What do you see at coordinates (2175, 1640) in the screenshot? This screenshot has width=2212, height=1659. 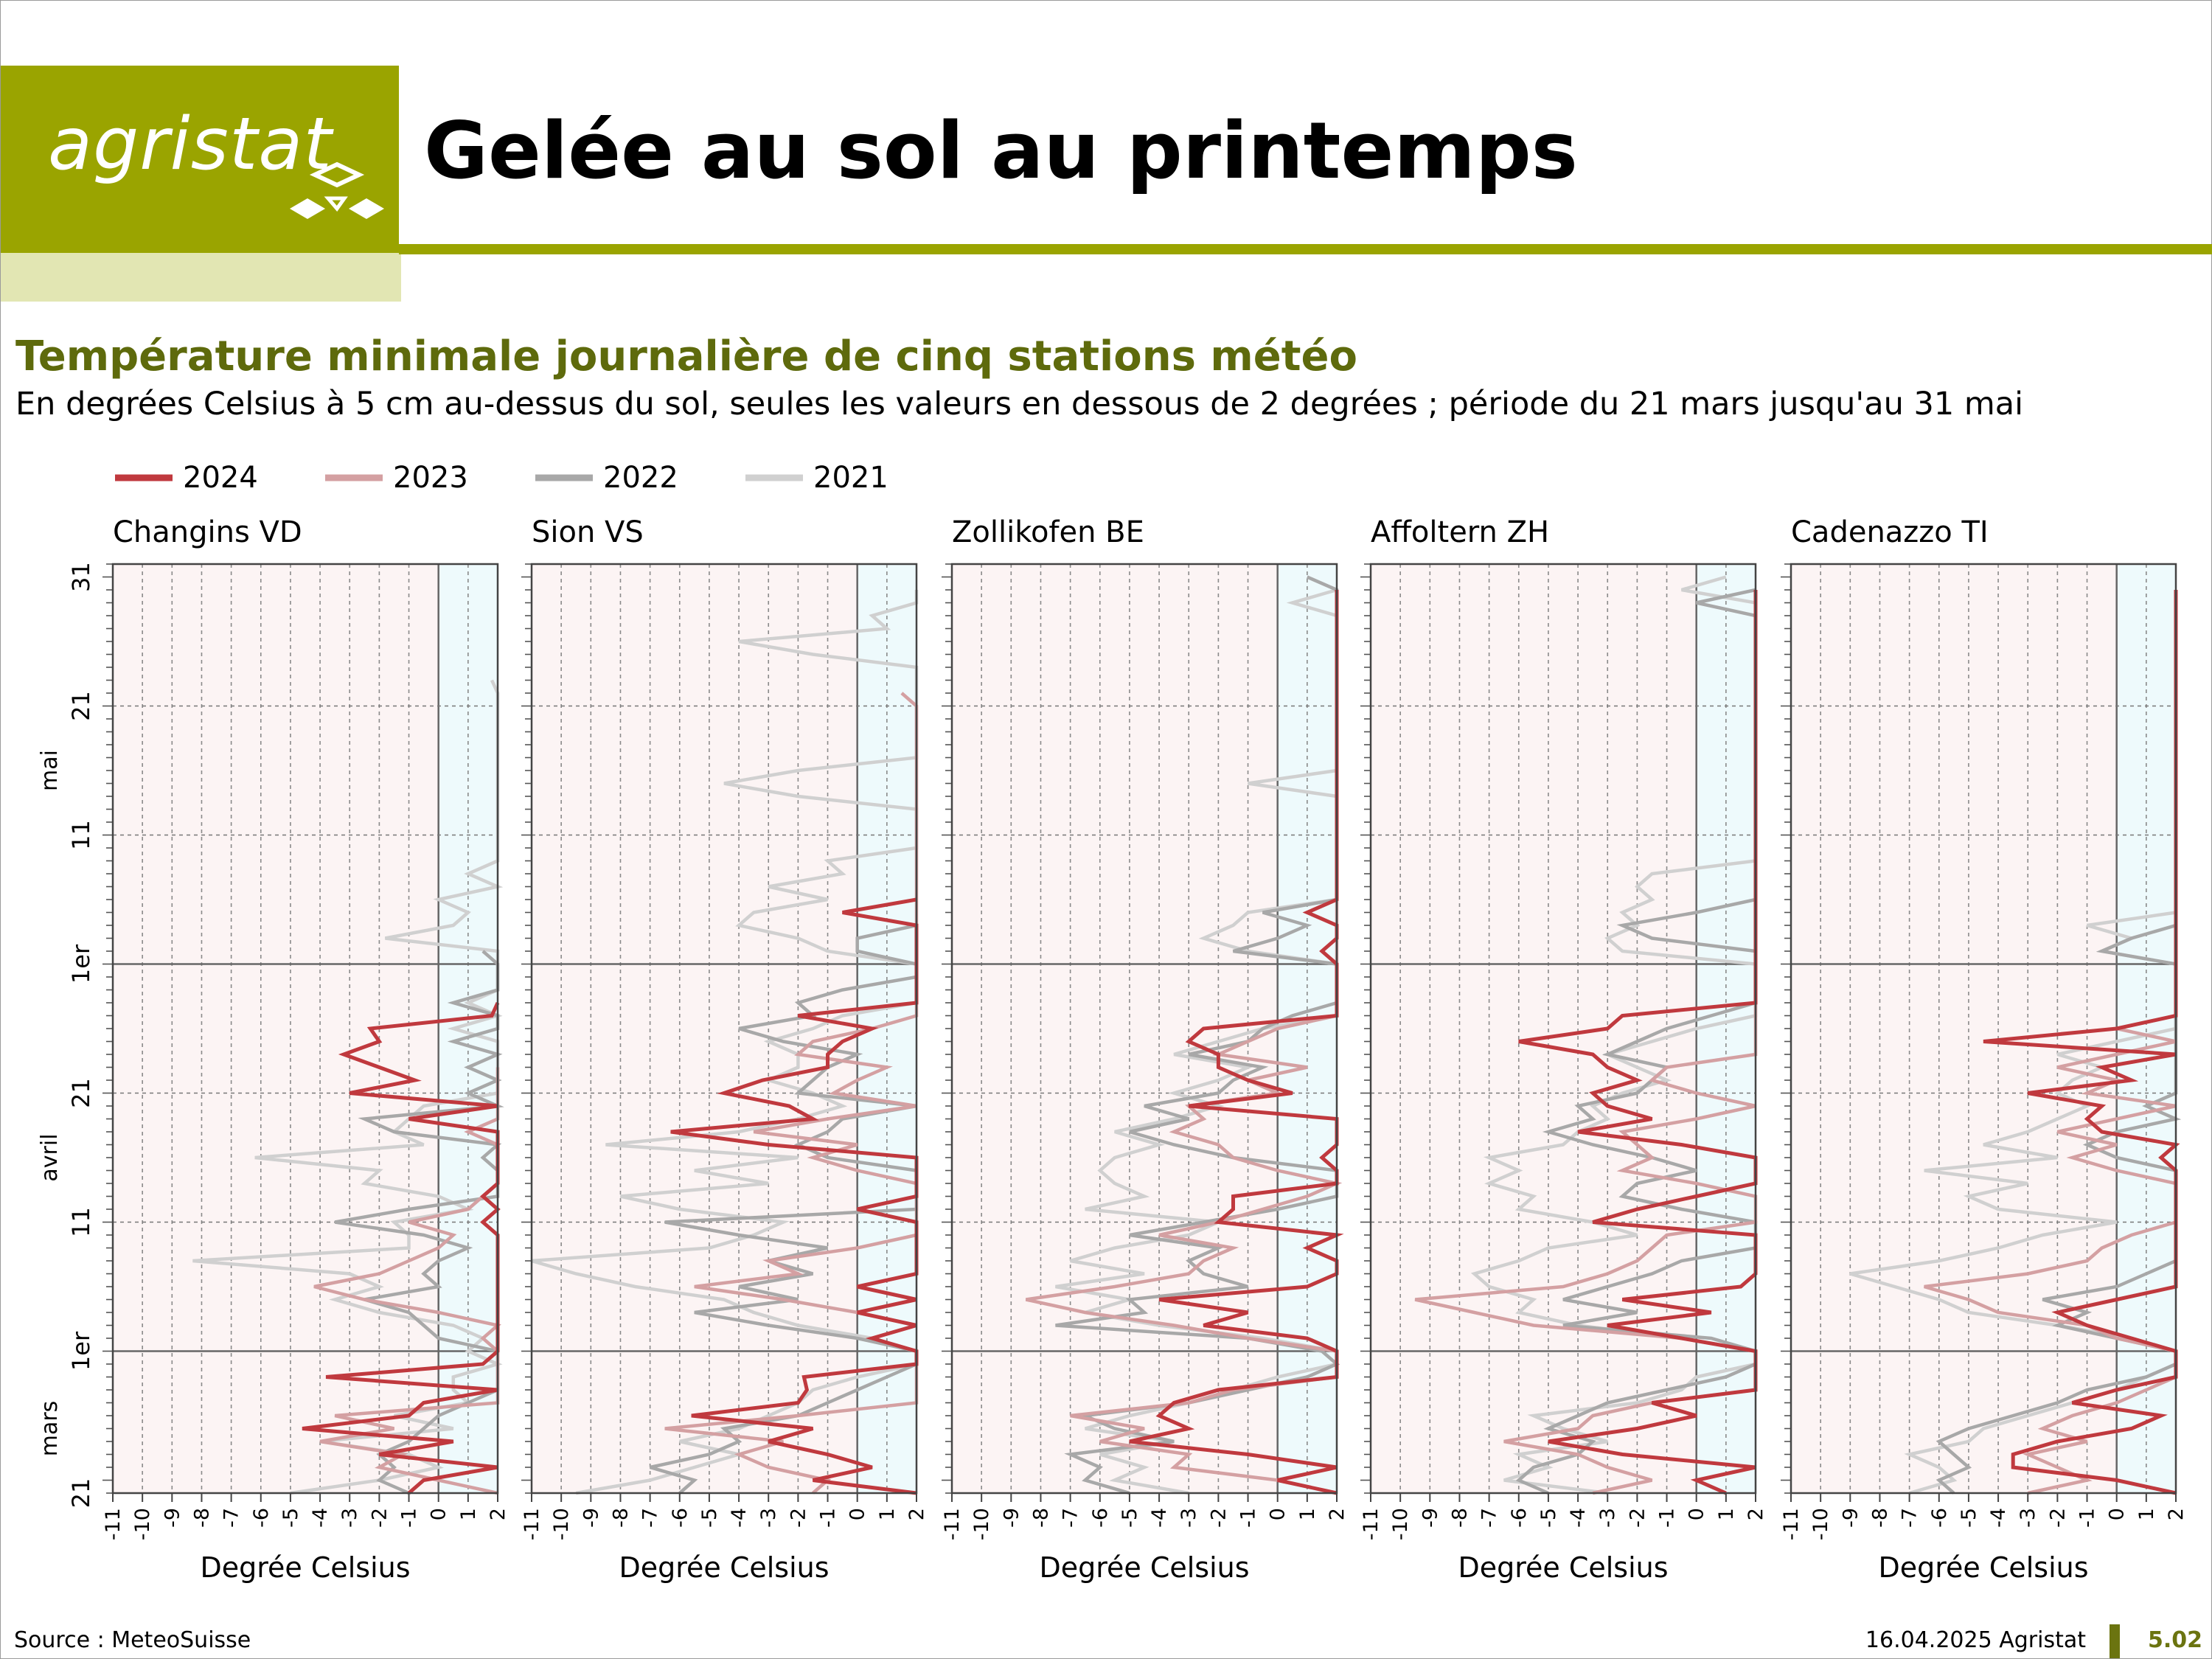 I see `page-number: 5.02` at bounding box center [2175, 1640].